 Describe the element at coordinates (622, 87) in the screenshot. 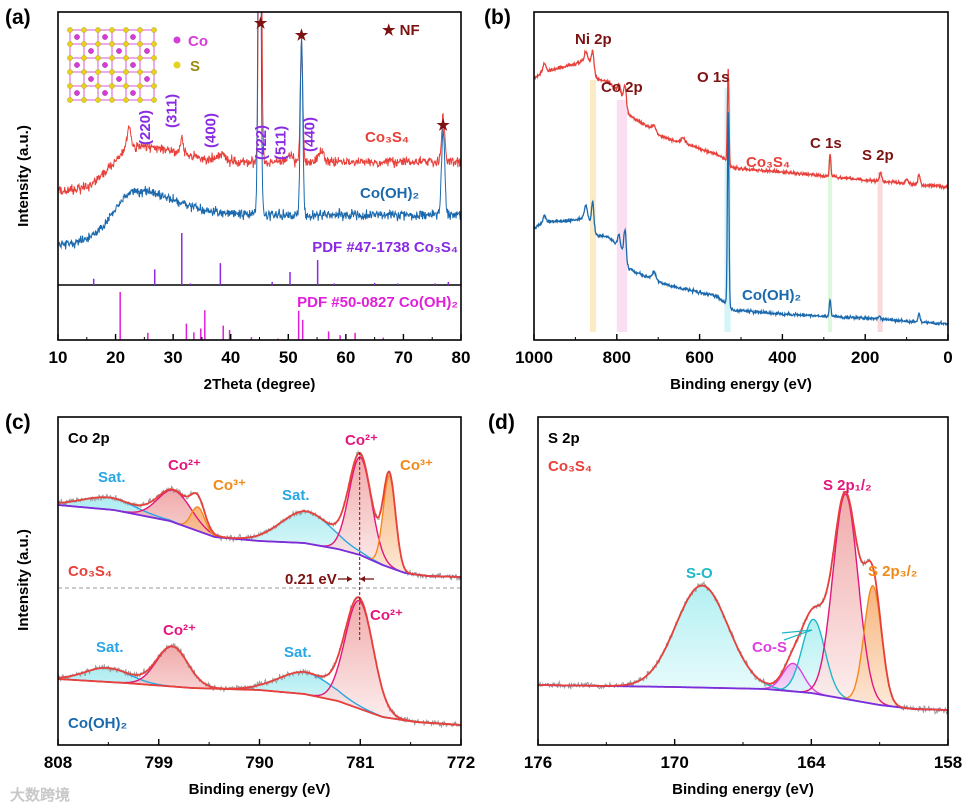

I see `peak-label-co2p: Co 2p` at that location.